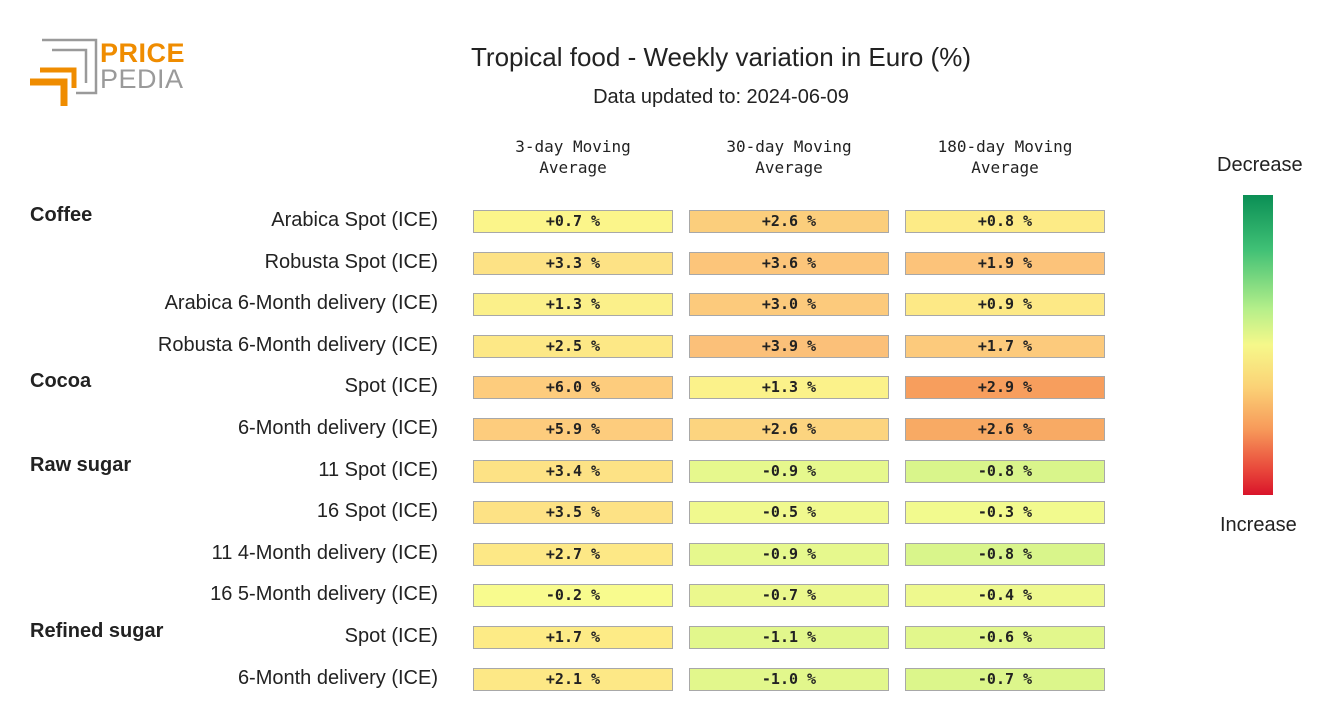  What do you see at coordinates (324, 594) in the screenshot?
I see `row-label: 16 5-Month delivery (ICE)` at bounding box center [324, 594].